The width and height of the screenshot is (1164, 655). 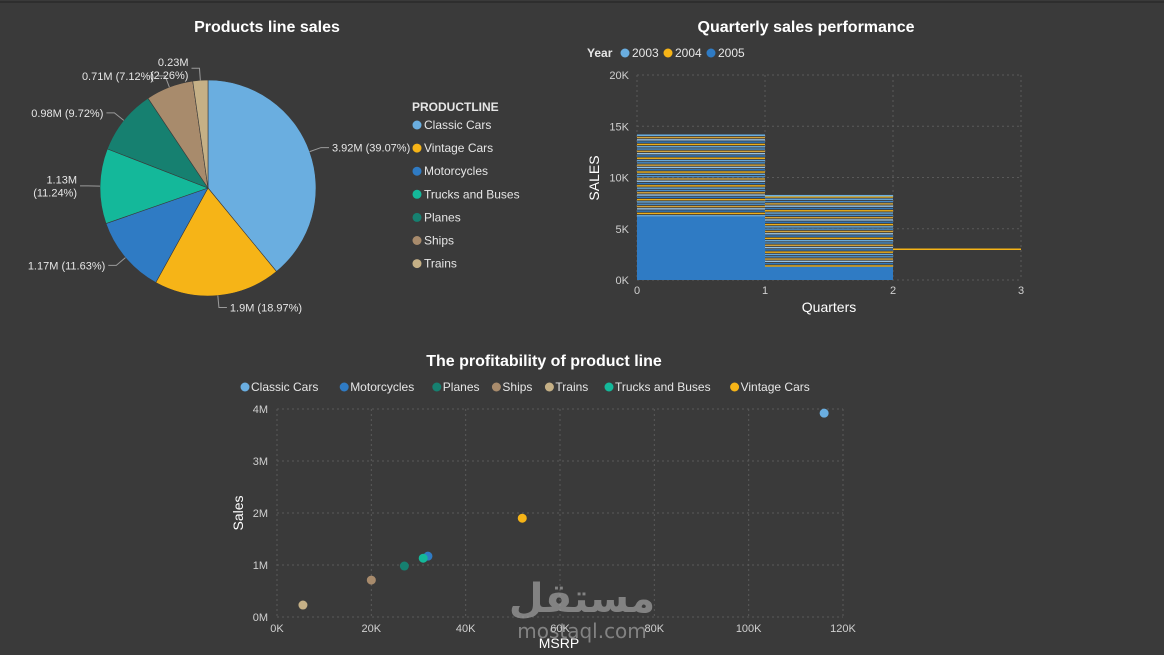 What do you see at coordinates (582, 631) in the screenshot?
I see `watermark-latin: mostaql.com` at bounding box center [582, 631].